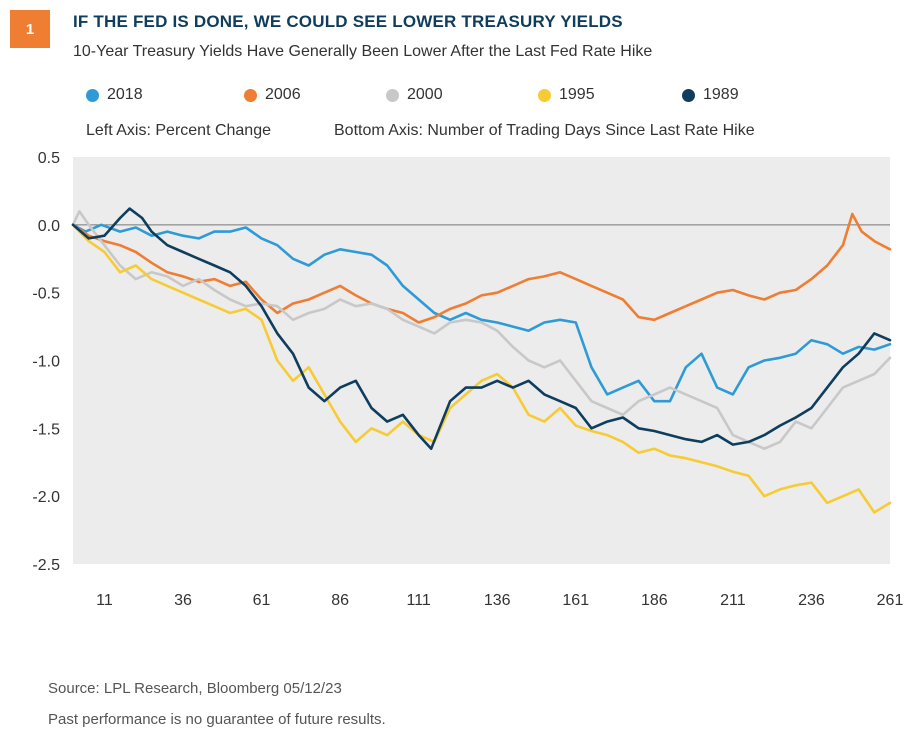 The height and width of the screenshot is (736, 906). Describe the element at coordinates (283, 94) in the screenshot. I see `legend-label-2006: 2006` at that location.